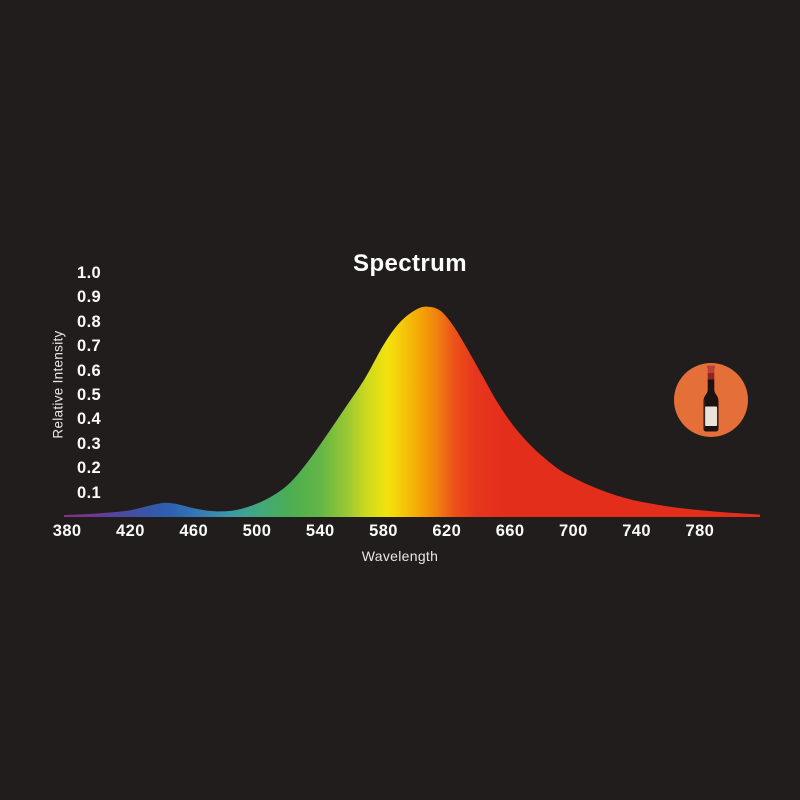 The width and height of the screenshot is (800, 800). Describe the element at coordinates (410, 263) in the screenshot. I see `chart-title: Spectrum` at that location.